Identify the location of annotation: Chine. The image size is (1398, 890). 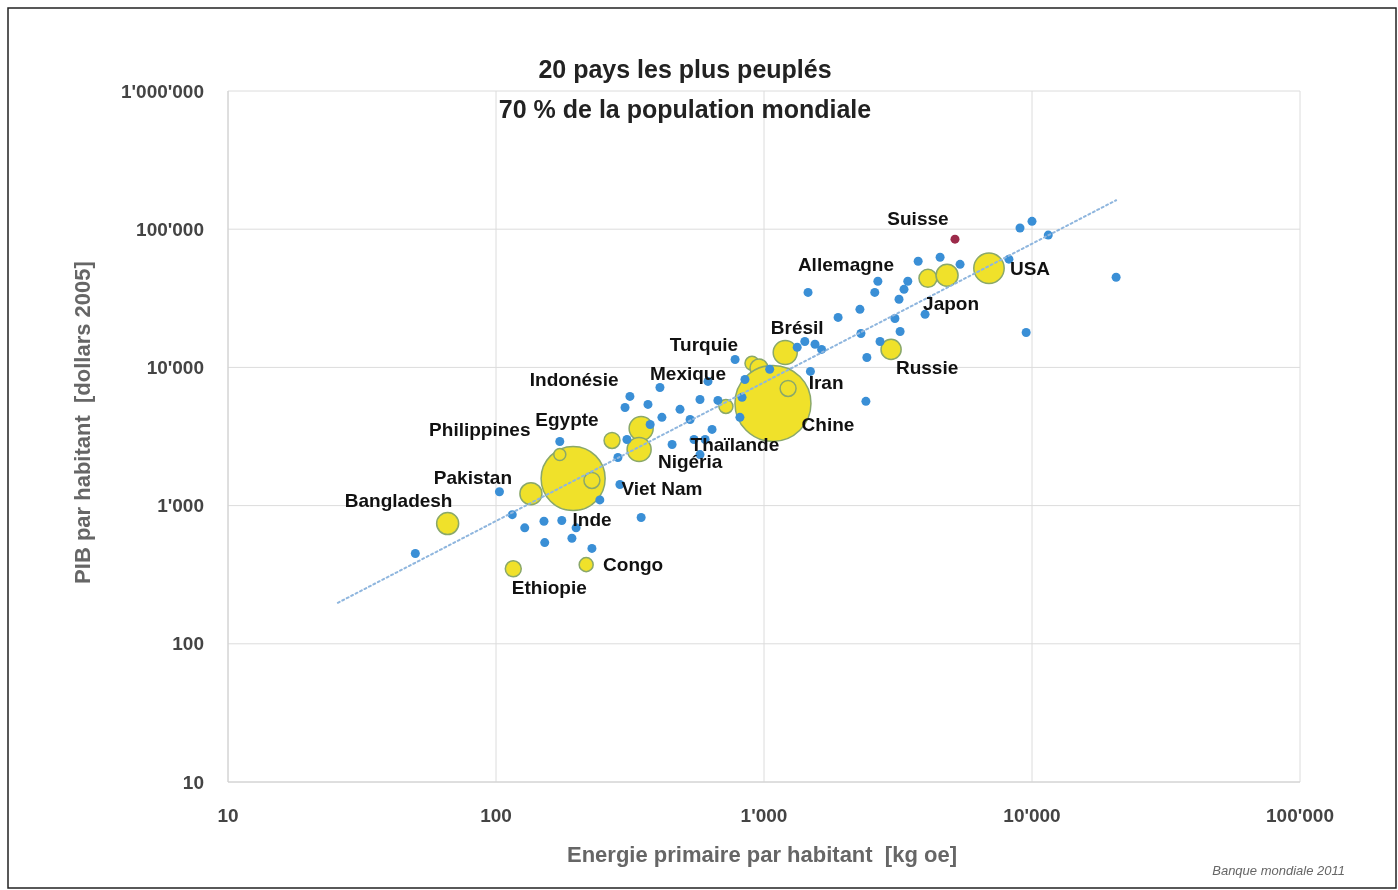
(828, 425).